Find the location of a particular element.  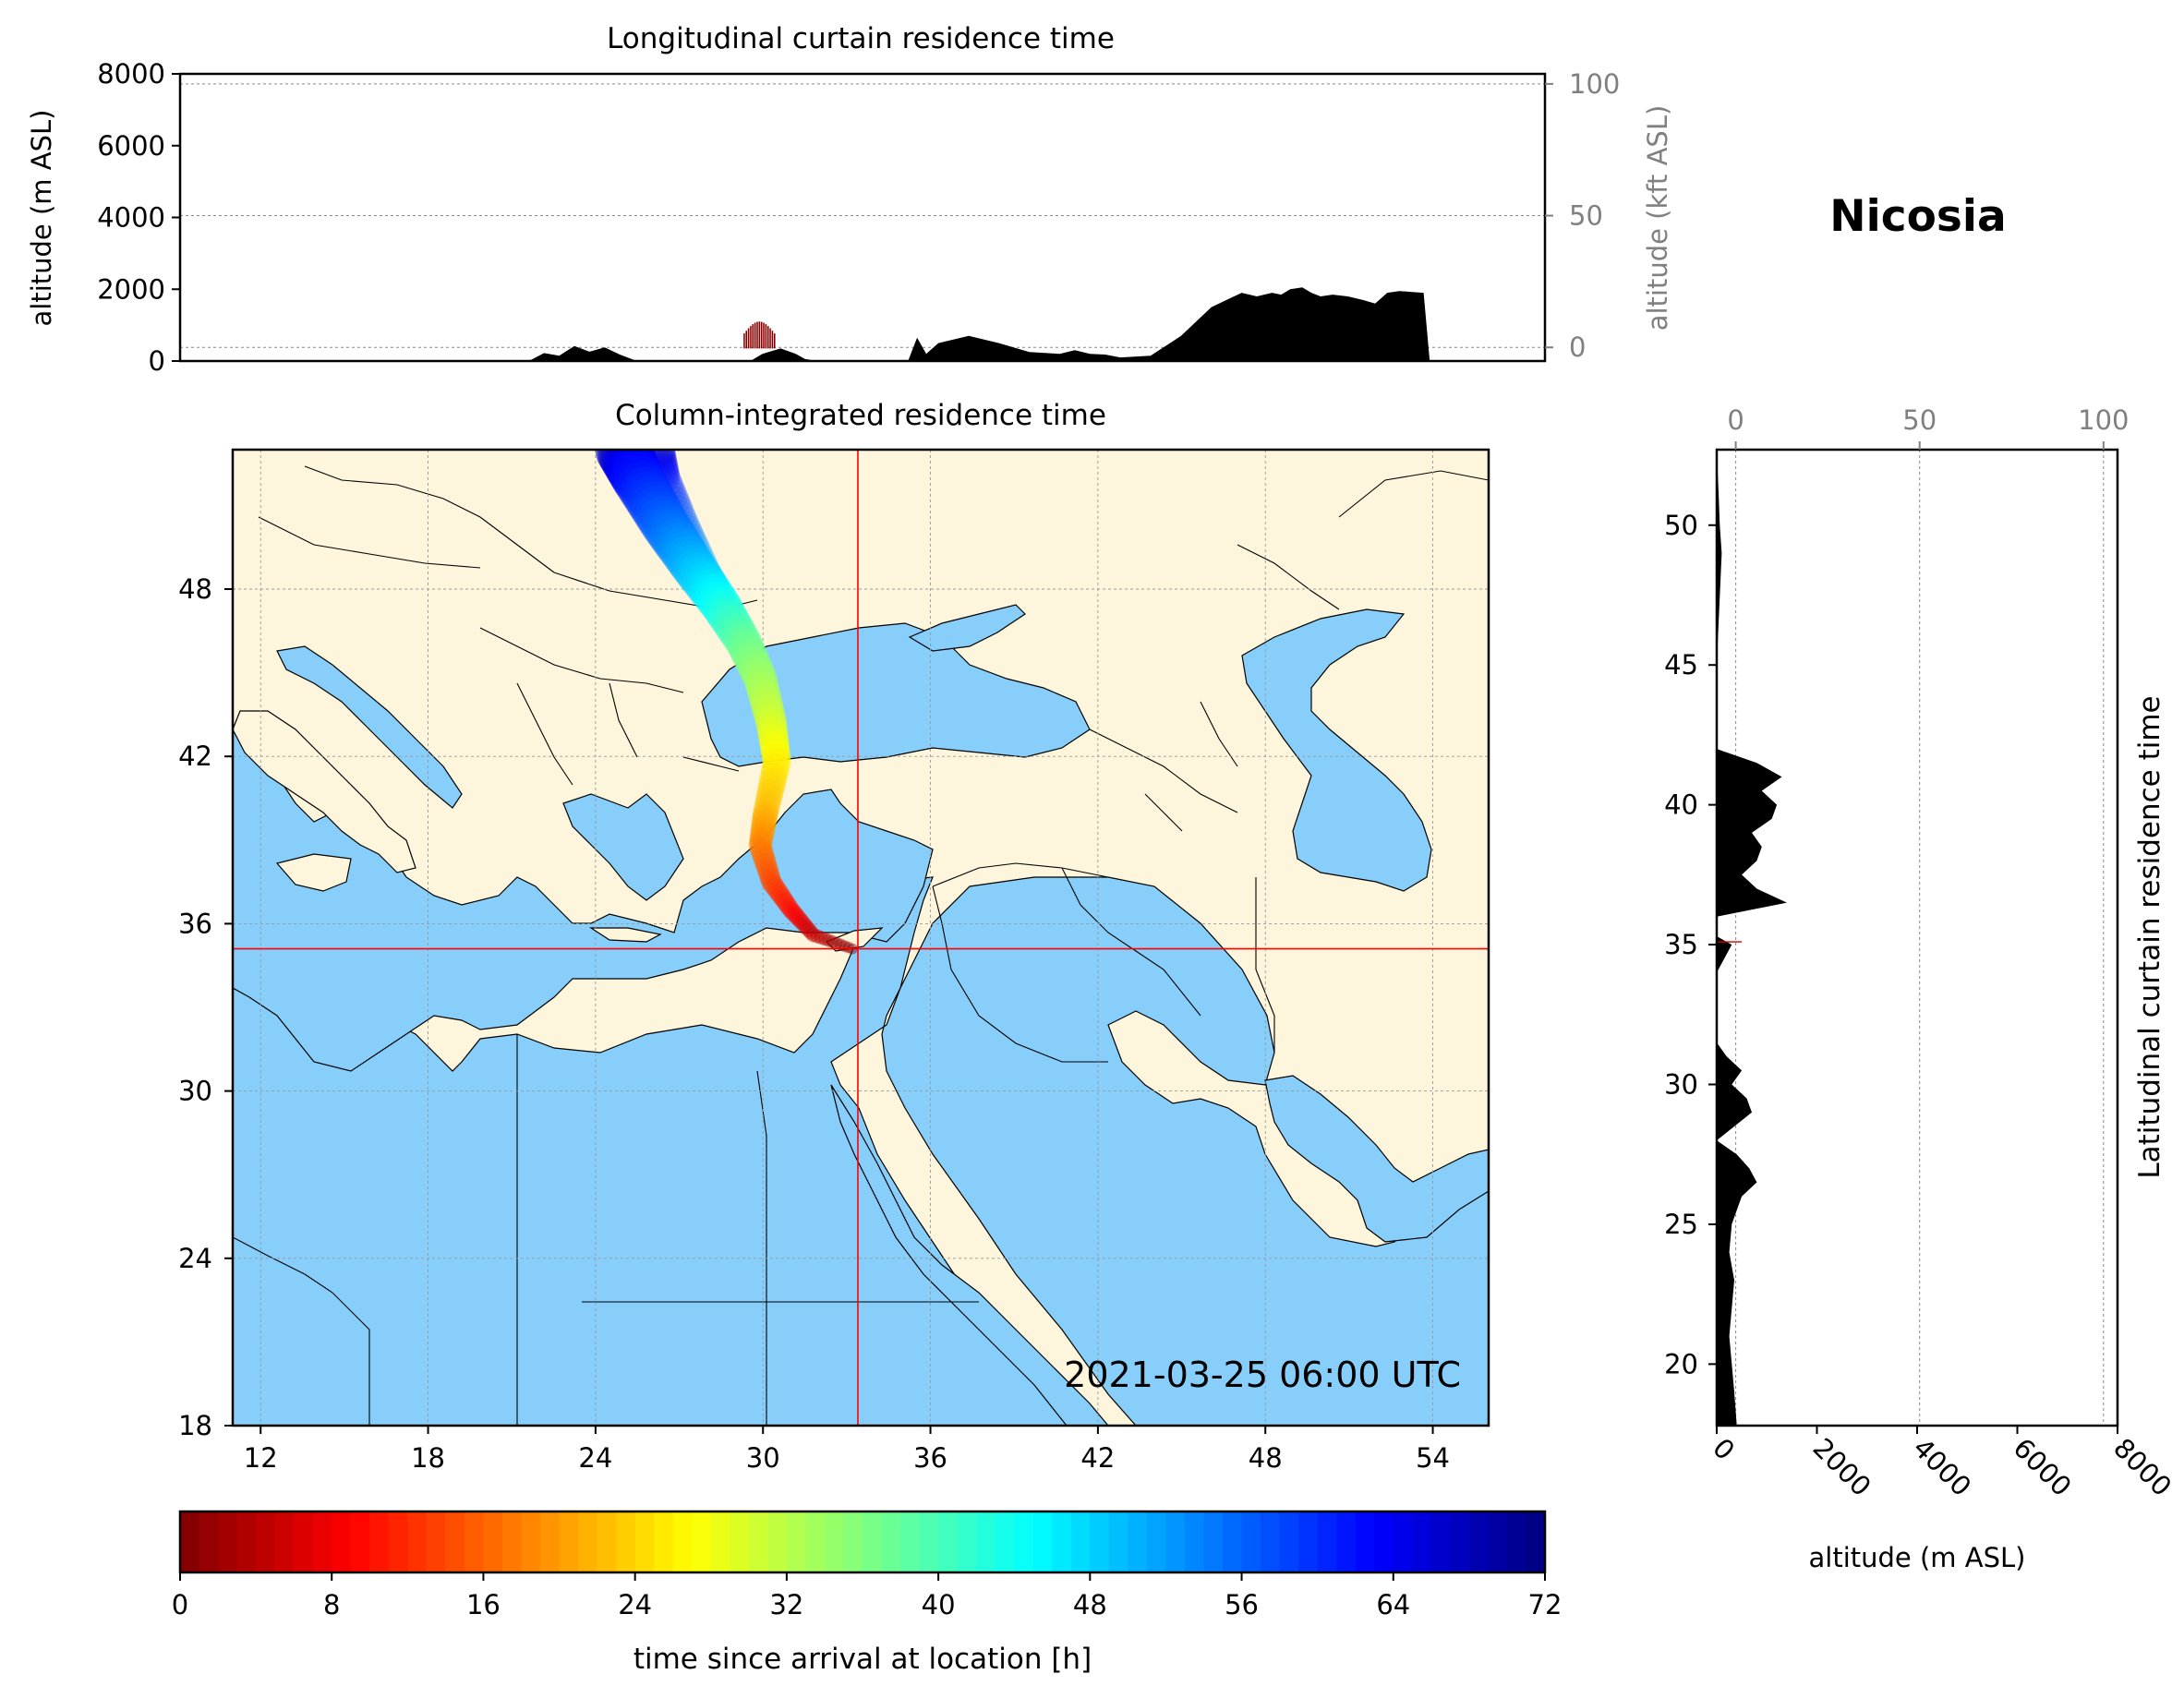

top-y-tick-label: 4000 is located at coordinates (131, 218).